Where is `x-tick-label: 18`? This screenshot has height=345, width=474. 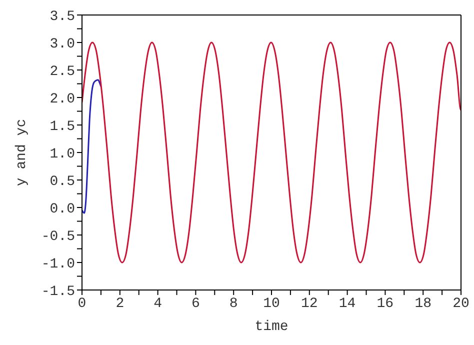
x-tick-label: 18 is located at coordinates (423, 304).